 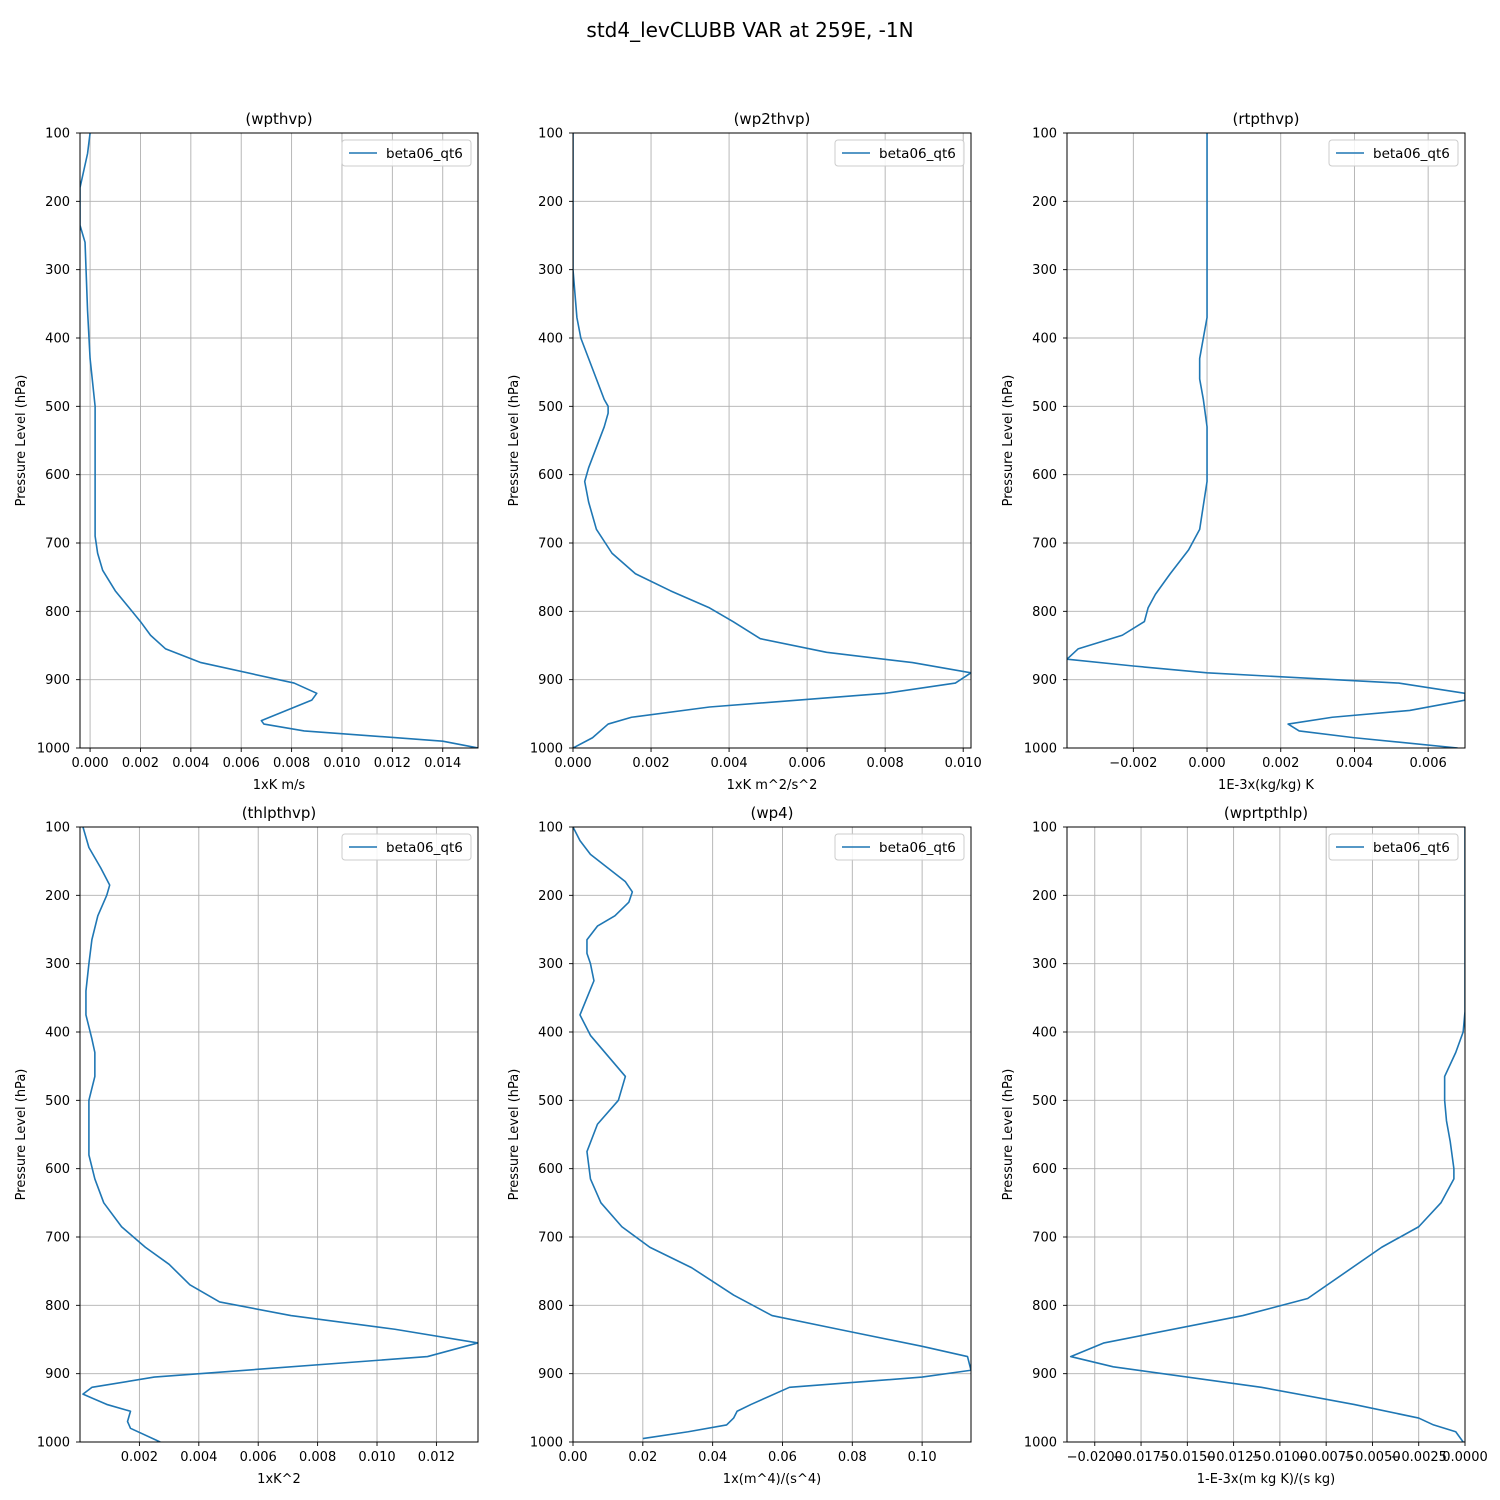 What do you see at coordinates (712, 1457) in the screenshot?
I see `x-tick-label: 0.04` at bounding box center [712, 1457].